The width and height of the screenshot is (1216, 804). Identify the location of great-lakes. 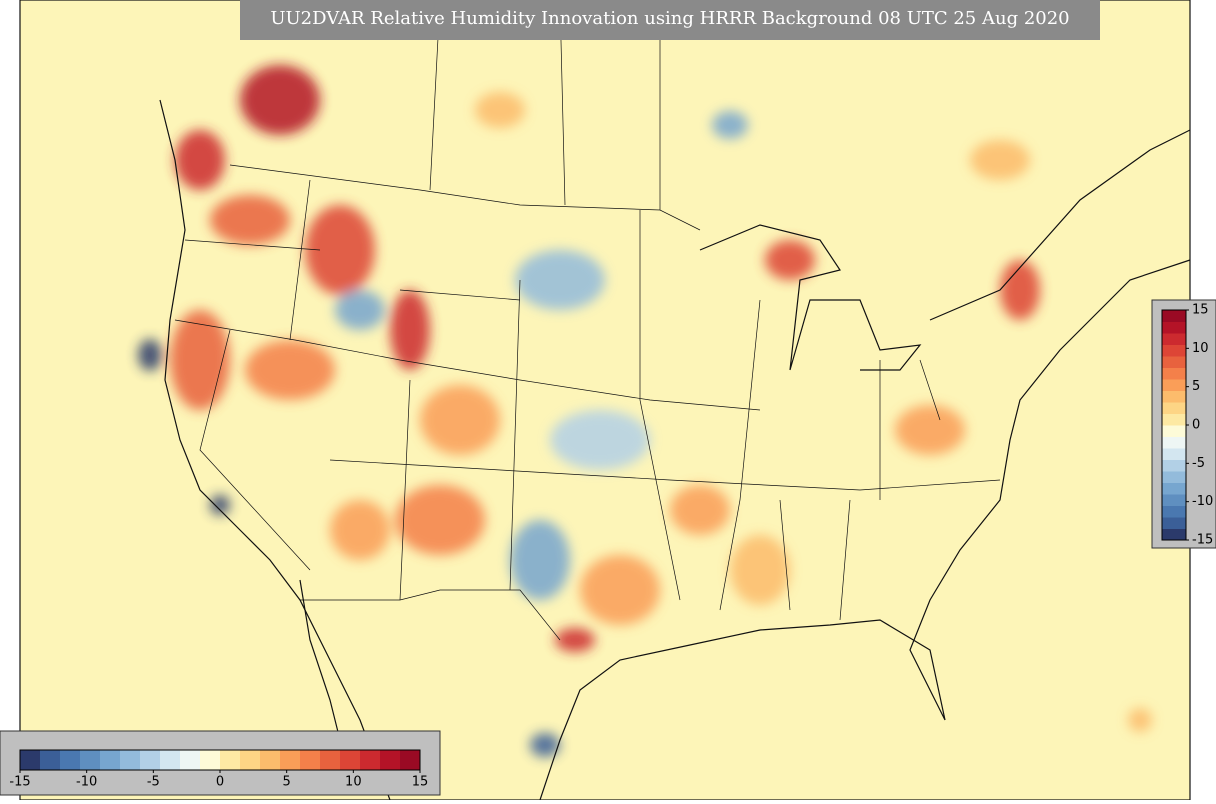
(810, 297).